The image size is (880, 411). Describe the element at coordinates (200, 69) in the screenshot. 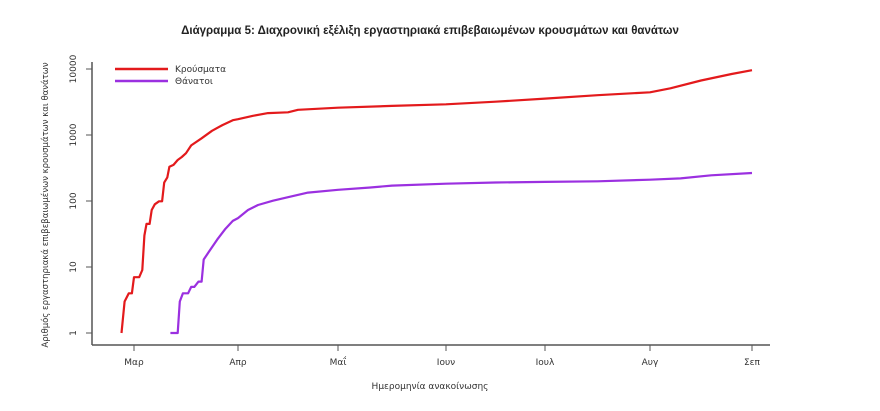

I see `legend-label-cases: Κρούσματα` at that location.